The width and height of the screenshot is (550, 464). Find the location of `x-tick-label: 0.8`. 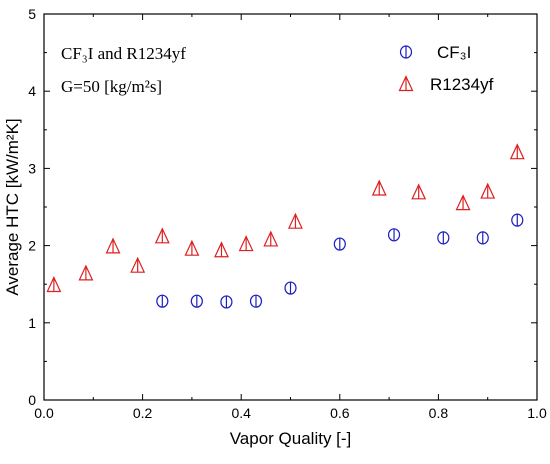

x-tick-label: 0.8 is located at coordinates (439, 413).